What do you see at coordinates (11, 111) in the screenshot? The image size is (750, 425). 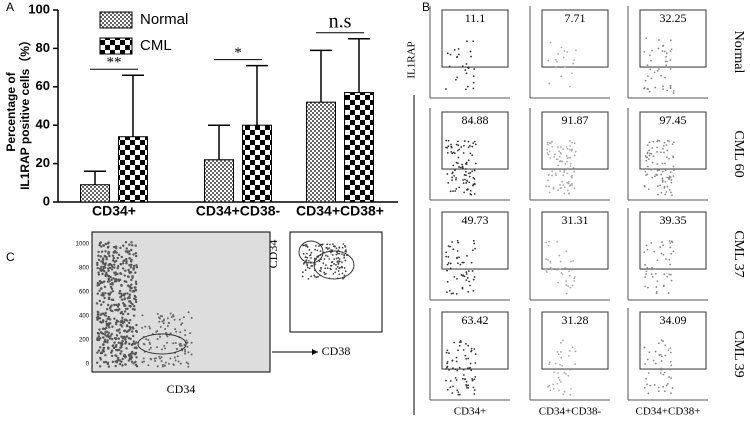 I see `y-axis-label: Percentage of` at bounding box center [11, 111].